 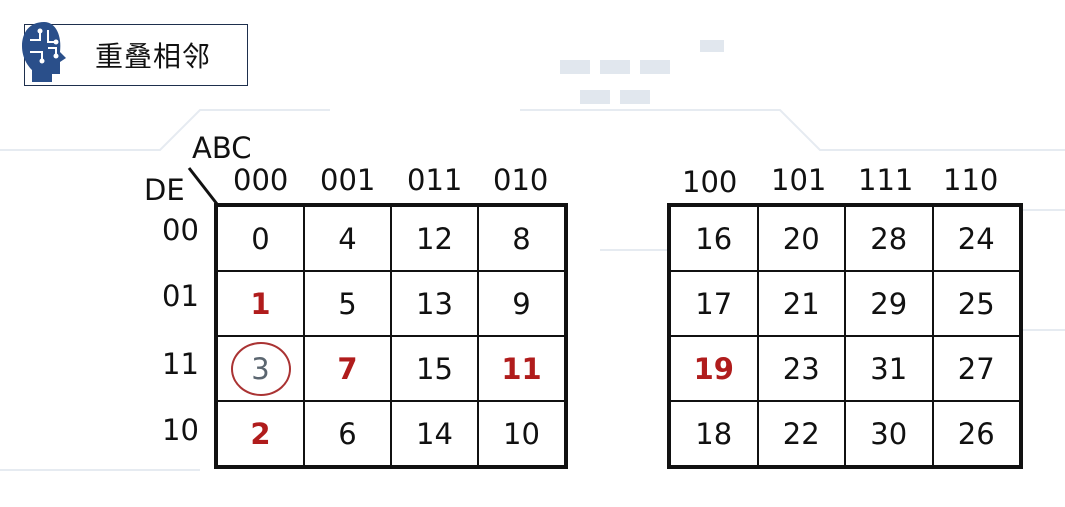 I want to click on kmap-cell: 26, so click(x=976, y=433).